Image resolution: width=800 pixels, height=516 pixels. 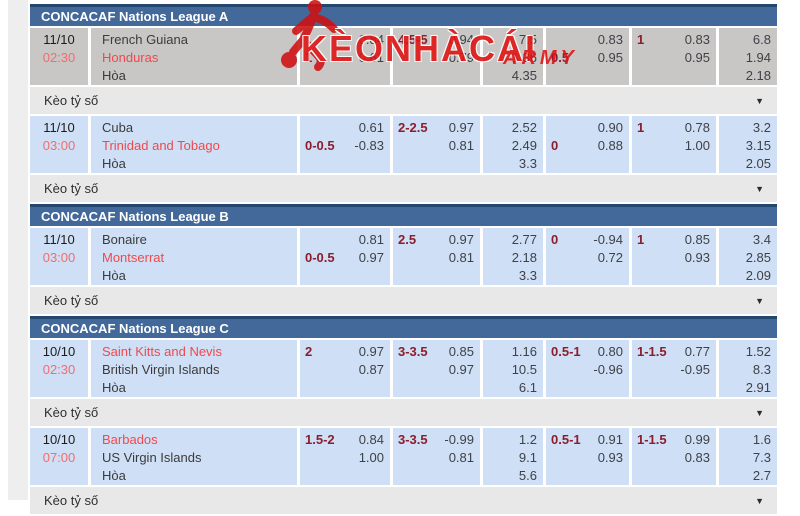 What do you see at coordinates (758, 387) in the screenshot?
I see `odds-cell: 2.91` at bounding box center [758, 387].